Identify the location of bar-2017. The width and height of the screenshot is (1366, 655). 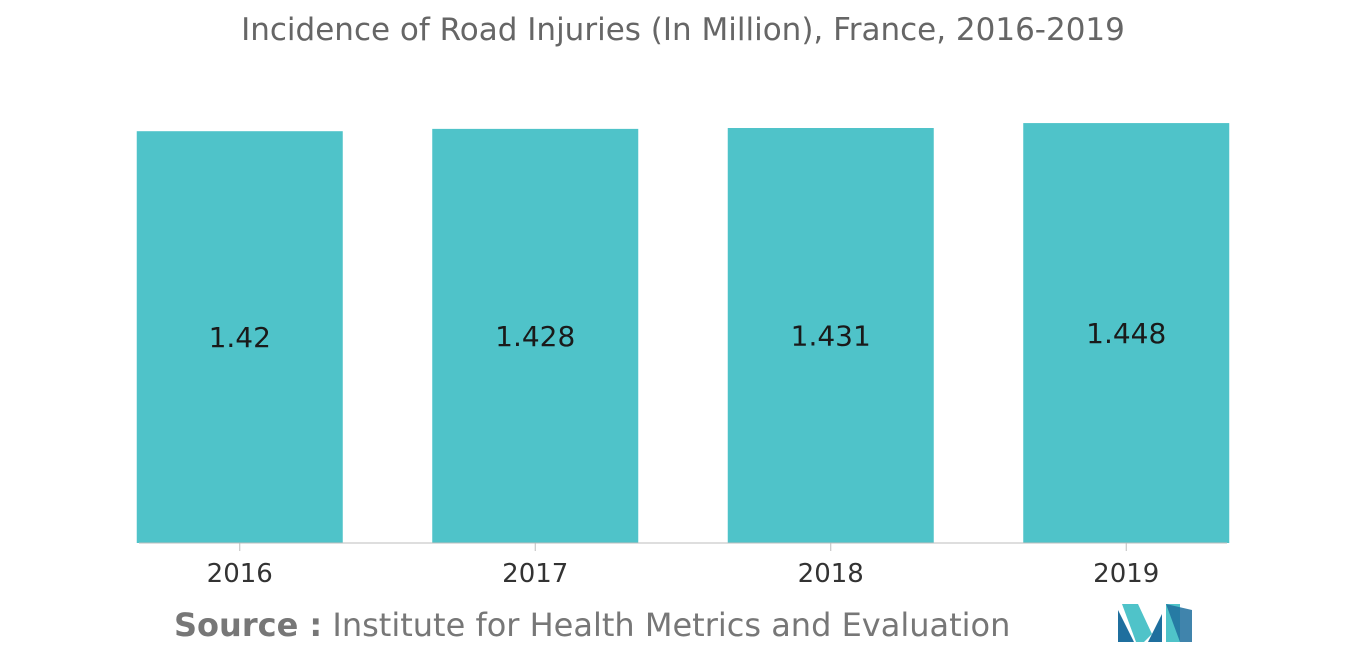
(535, 335).